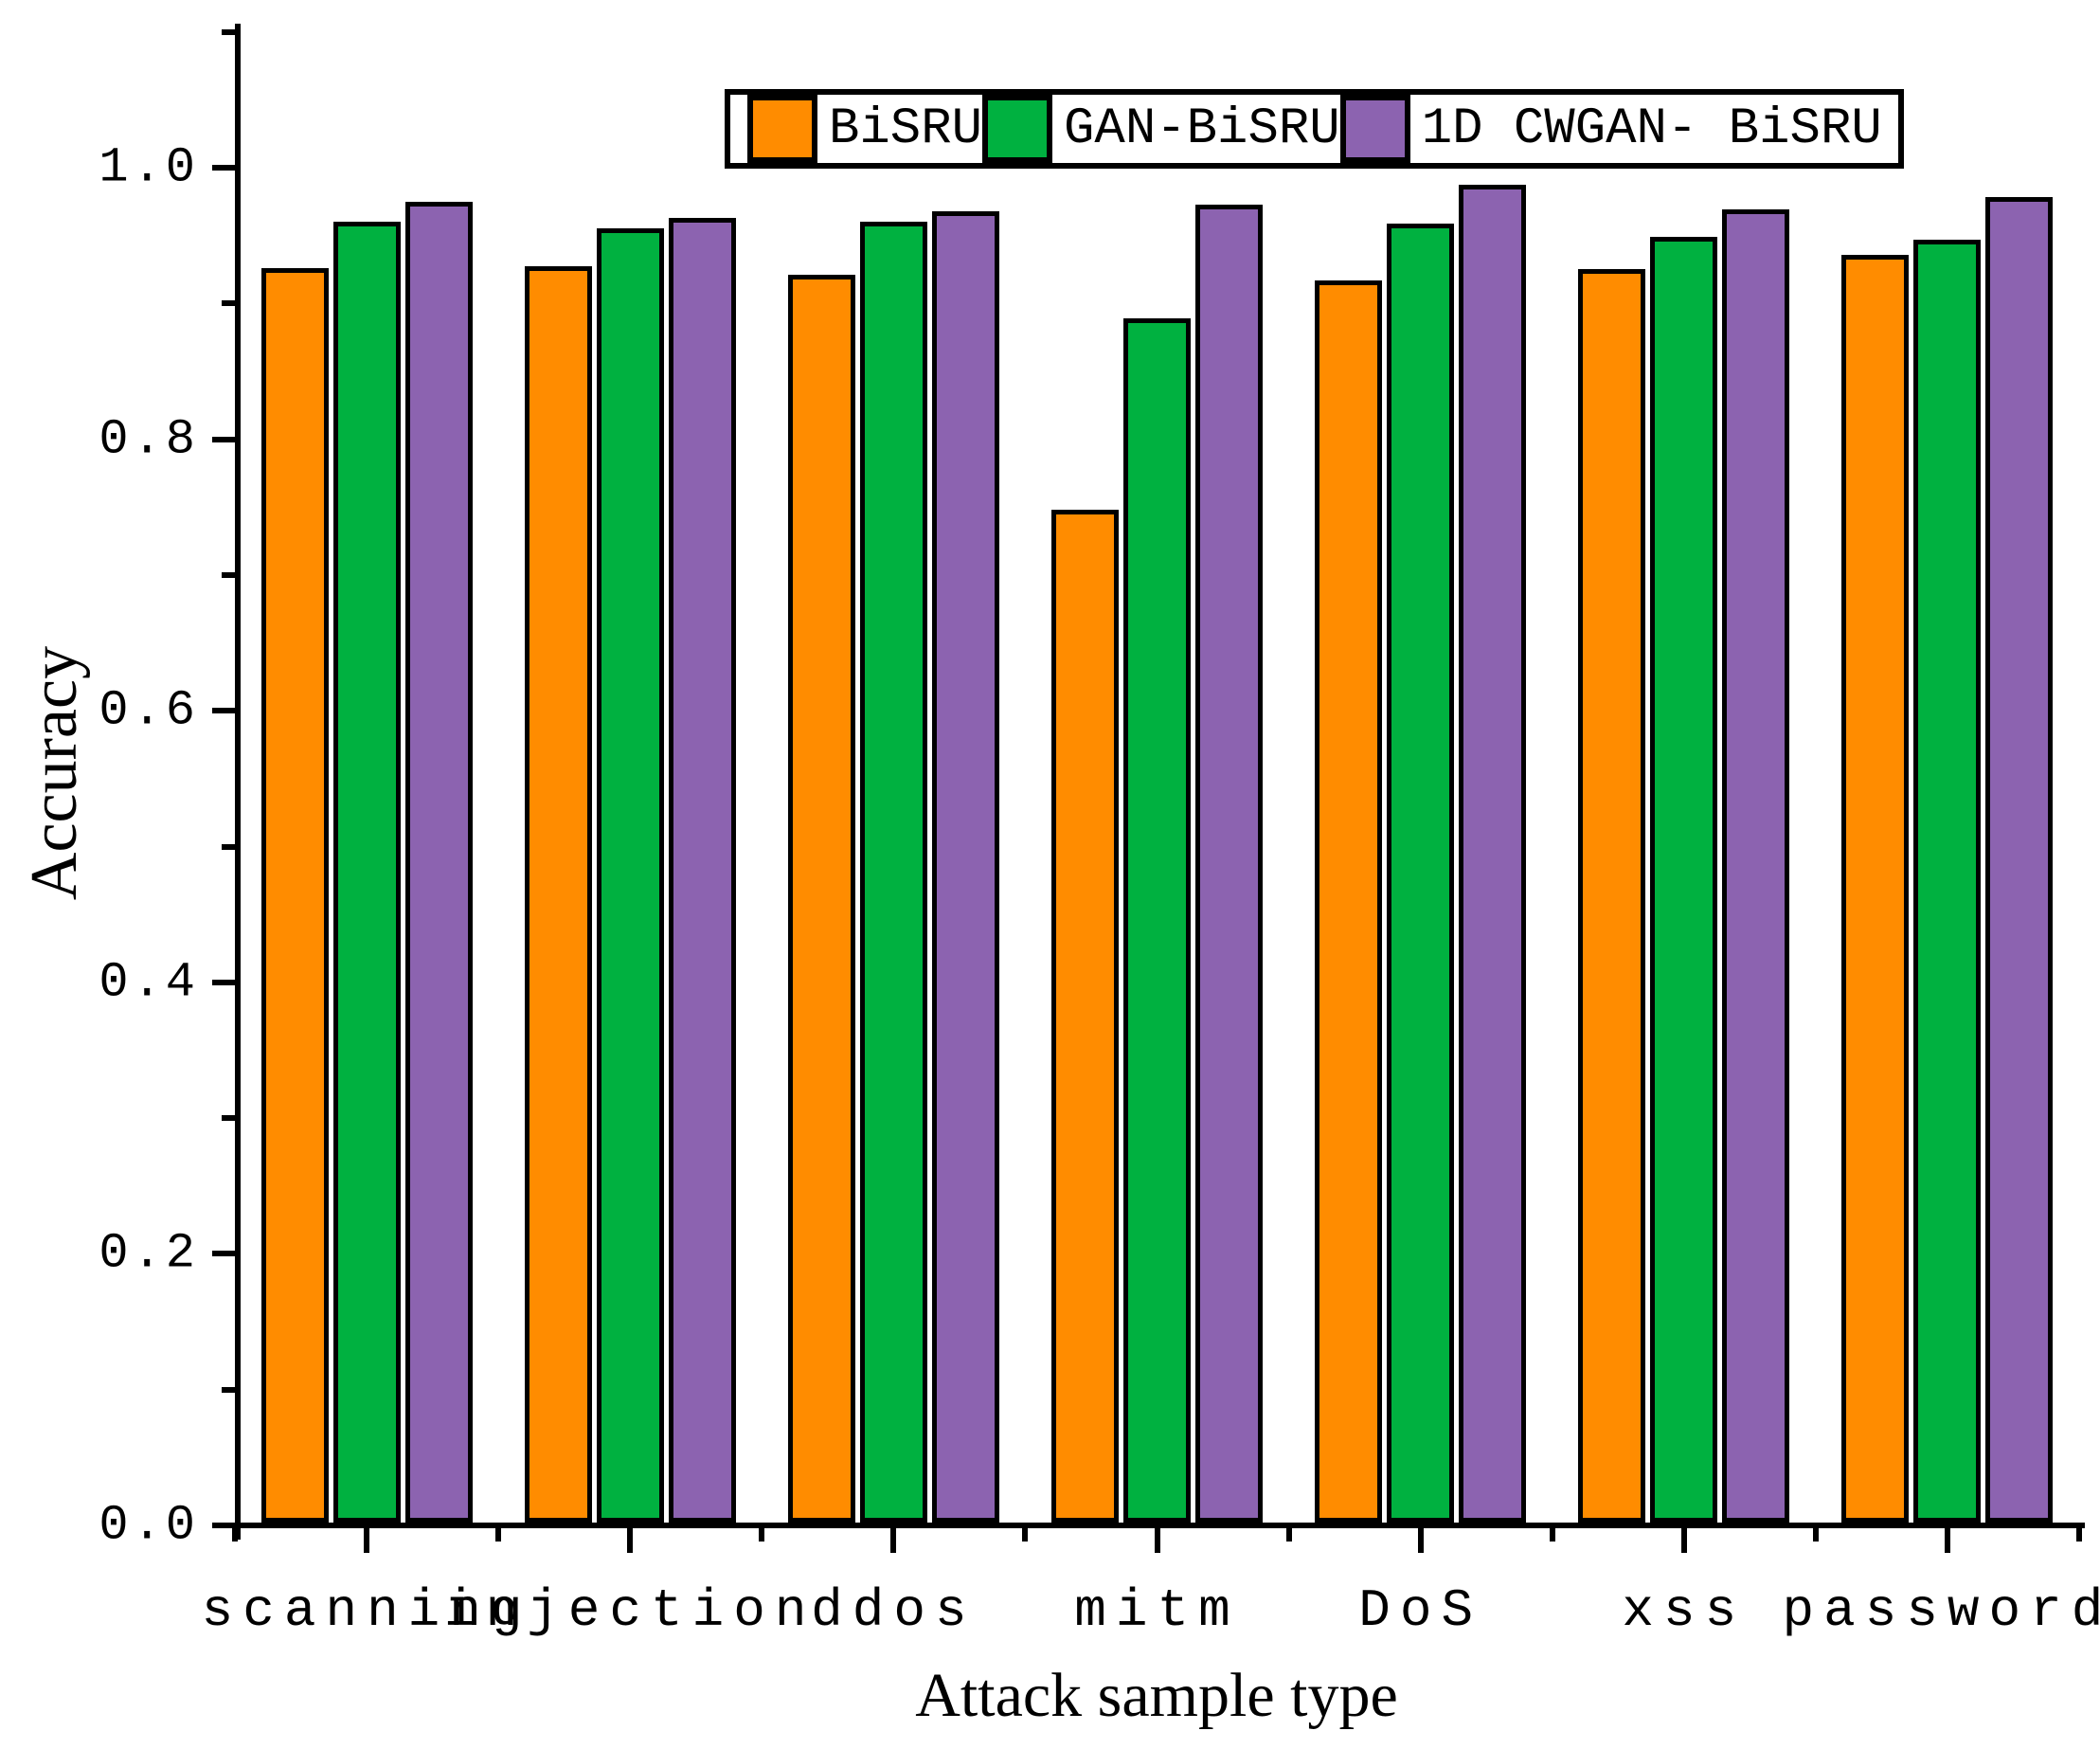 The width and height of the screenshot is (2100, 1749). What do you see at coordinates (558, 894) in the screenshot?
I see `bar-bisru-injection` at bounding box center [558, 894].